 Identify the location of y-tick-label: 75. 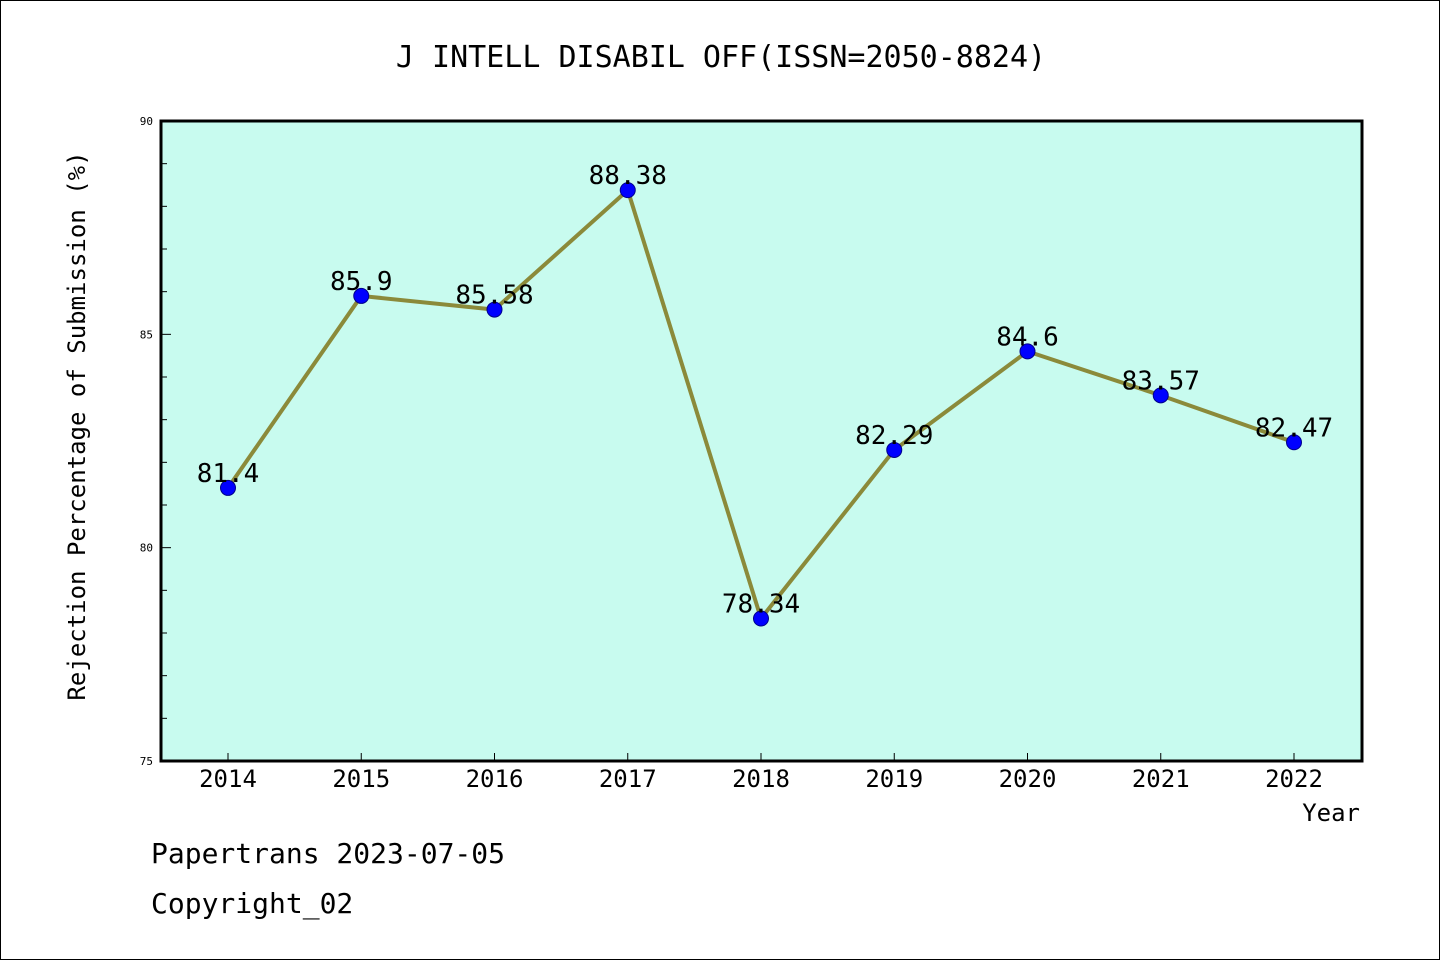
(146, 761).